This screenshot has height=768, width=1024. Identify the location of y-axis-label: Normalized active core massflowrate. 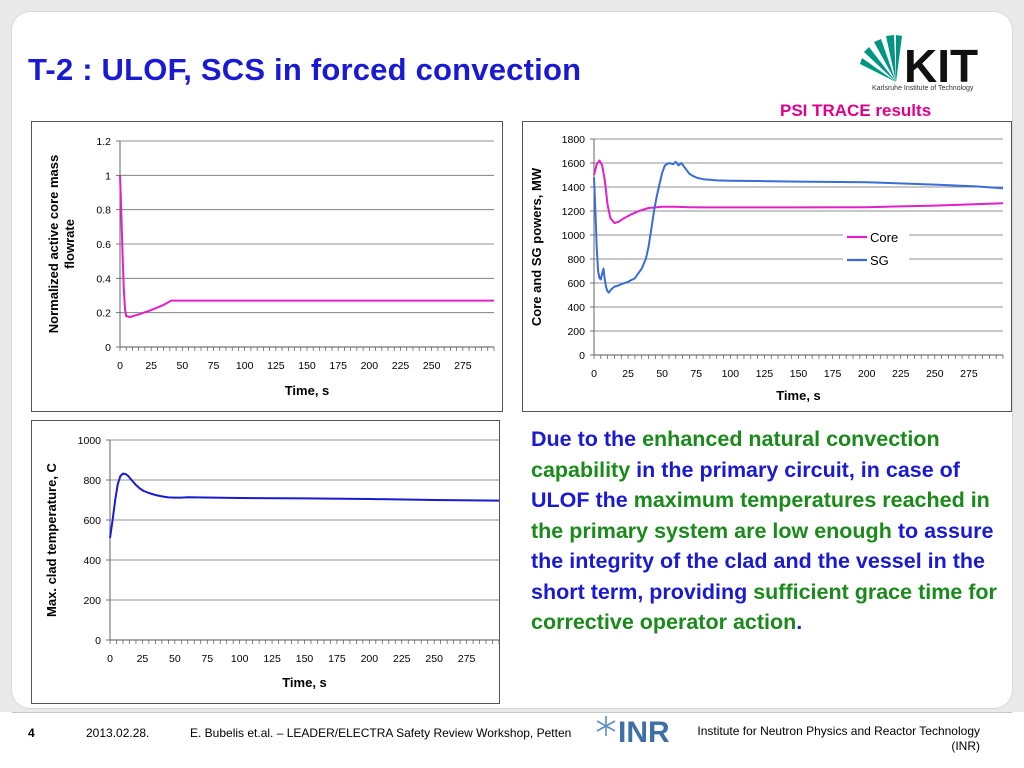
(61, 244).